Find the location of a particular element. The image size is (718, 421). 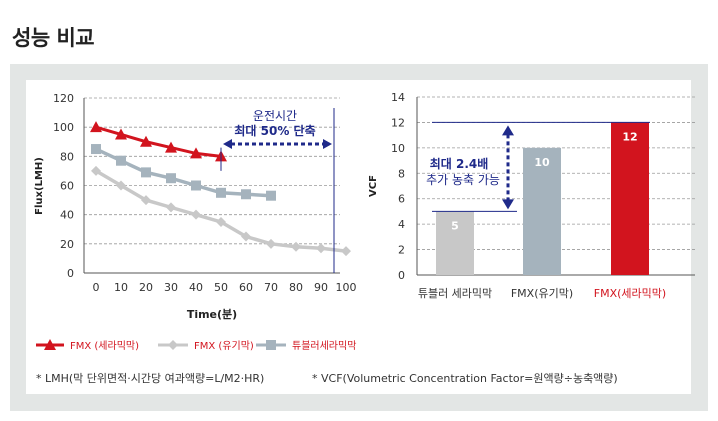

page-title: 성능 비교 is located at coordinates (53, 38).